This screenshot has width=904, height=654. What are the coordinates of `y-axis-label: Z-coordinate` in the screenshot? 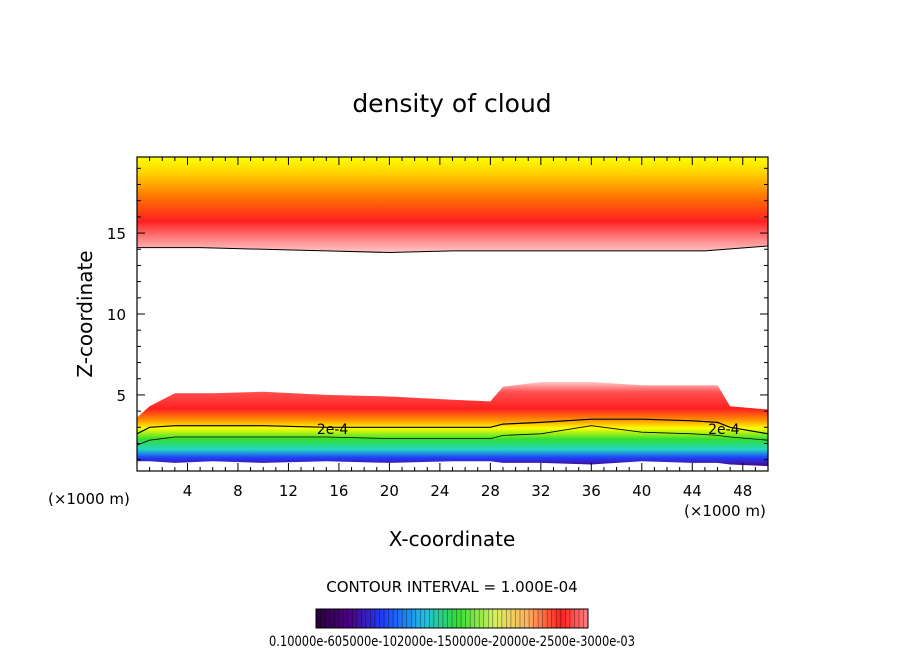 It's located at (85, 313).